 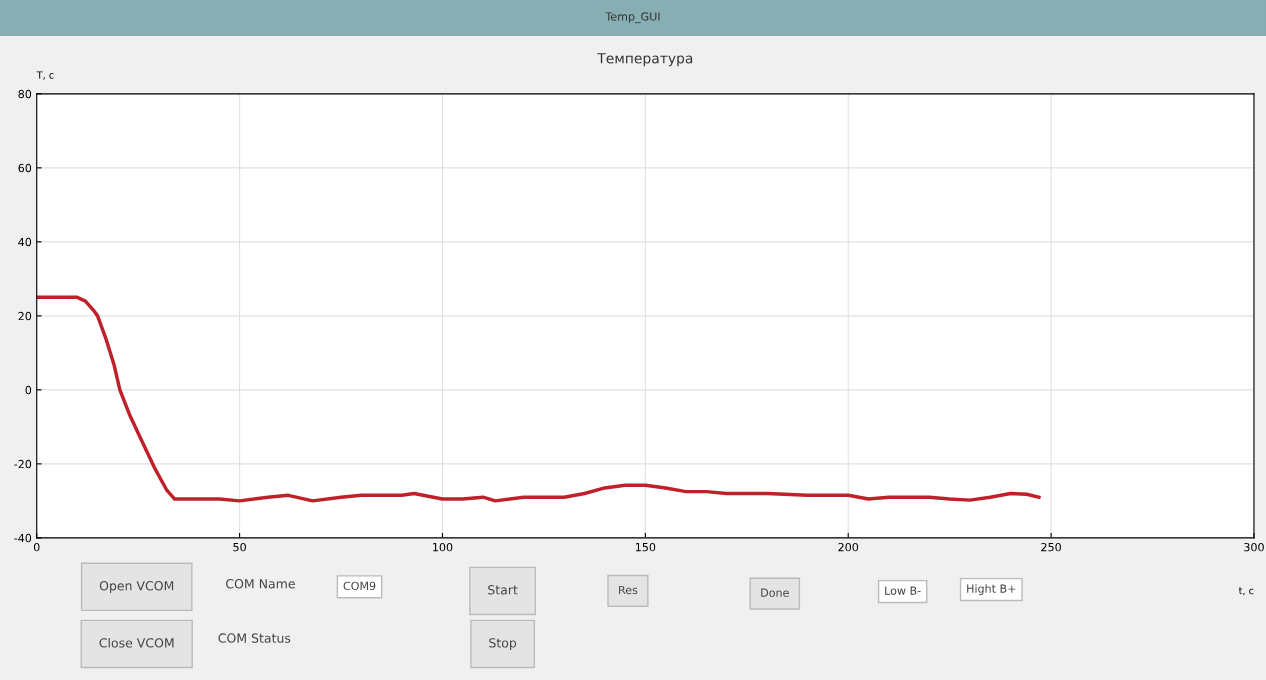 What do you see at coordinates (25, 242) in the screenshot?
I see `y-tick-label: 40` at bounding box center [25, 242].